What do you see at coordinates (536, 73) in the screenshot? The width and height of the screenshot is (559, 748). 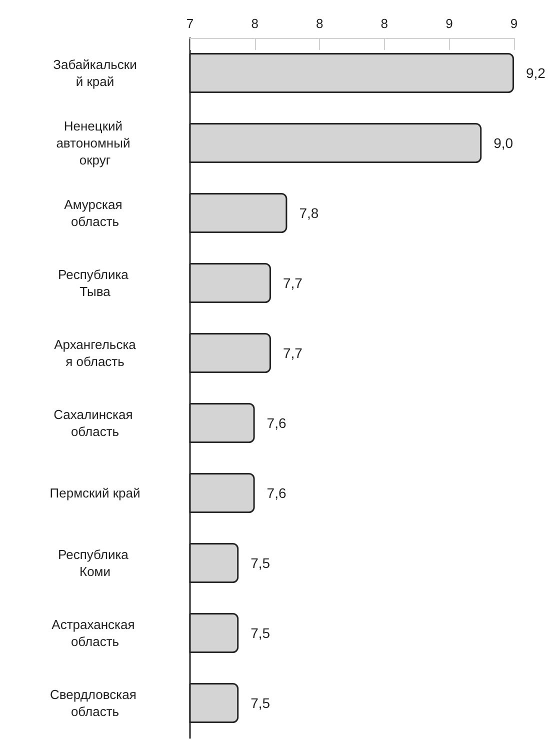 I see `data-label: 9,2` at bounding box center [536, 73].